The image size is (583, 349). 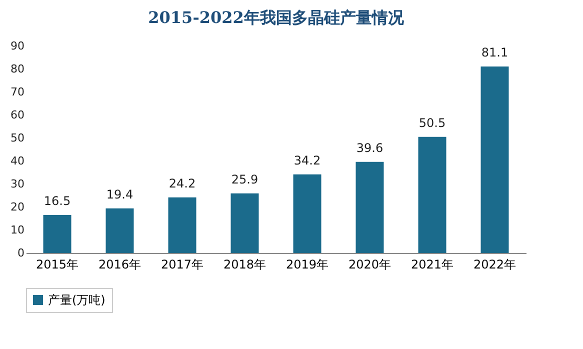 What do you see at coordinates (244, 179) in the screenshot?
I see `data-label: 25.9` at bounding box center [244, 179].